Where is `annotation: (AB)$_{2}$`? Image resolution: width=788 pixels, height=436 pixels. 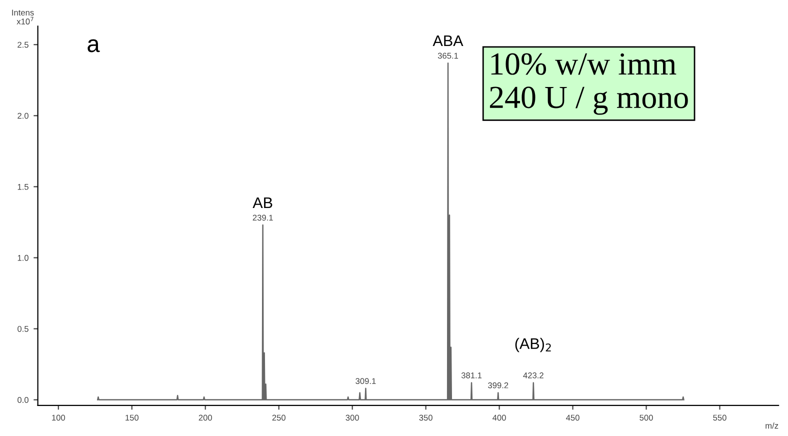 annotation: (AB)$_{2}$ is located at coordinates (533, 345).